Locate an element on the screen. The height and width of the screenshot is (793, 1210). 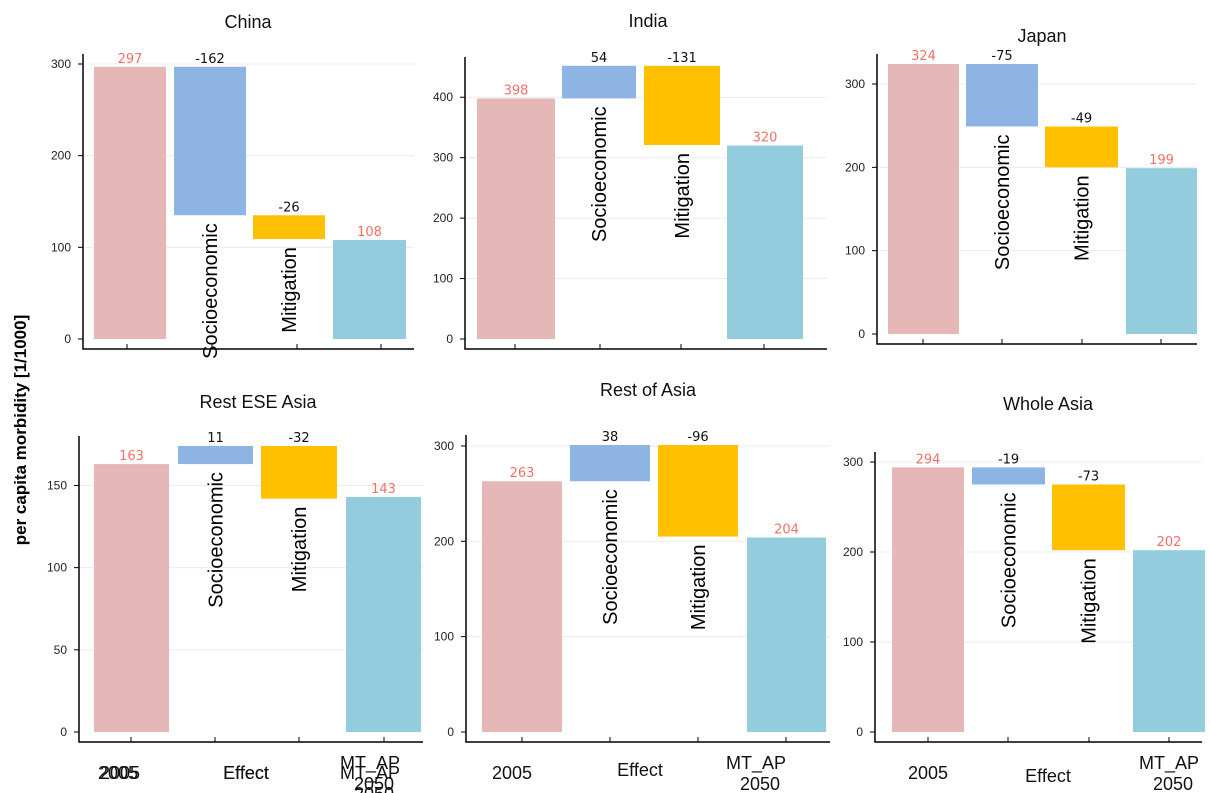
panel-5-x-category-label: Effect is located at coordinates (640, 770).